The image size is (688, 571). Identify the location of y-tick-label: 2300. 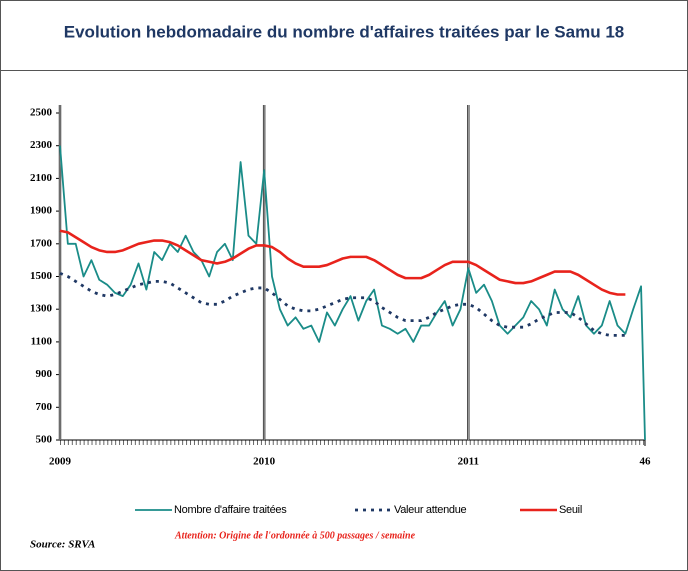
(41, 145).